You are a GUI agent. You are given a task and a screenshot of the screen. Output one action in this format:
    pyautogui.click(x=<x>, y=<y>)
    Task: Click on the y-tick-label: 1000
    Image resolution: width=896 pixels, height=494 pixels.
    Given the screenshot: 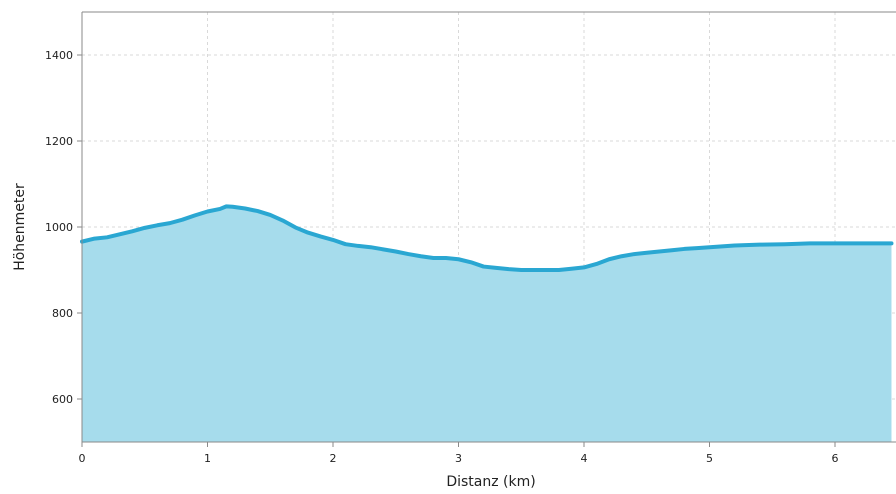 What is the action you would take?
    pyautogui.click(x=59, y=227)
    